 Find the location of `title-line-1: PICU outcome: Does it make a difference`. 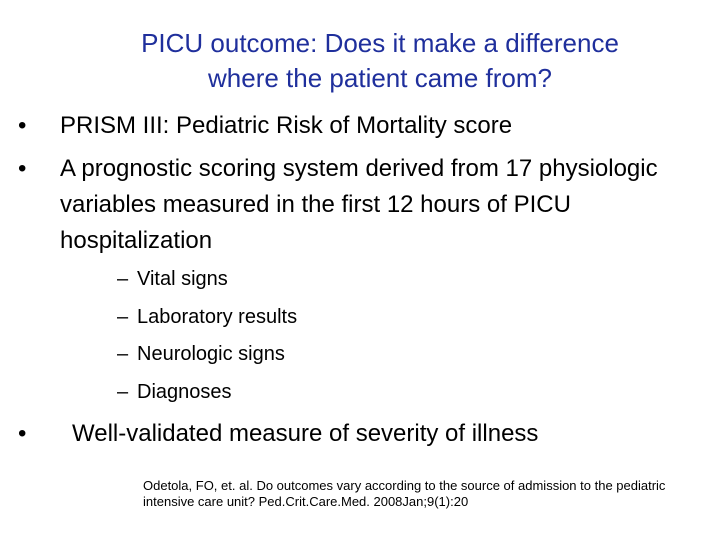

title-line-1: PICU outcome: Does it make a difference is located at coordinates (380, 43).